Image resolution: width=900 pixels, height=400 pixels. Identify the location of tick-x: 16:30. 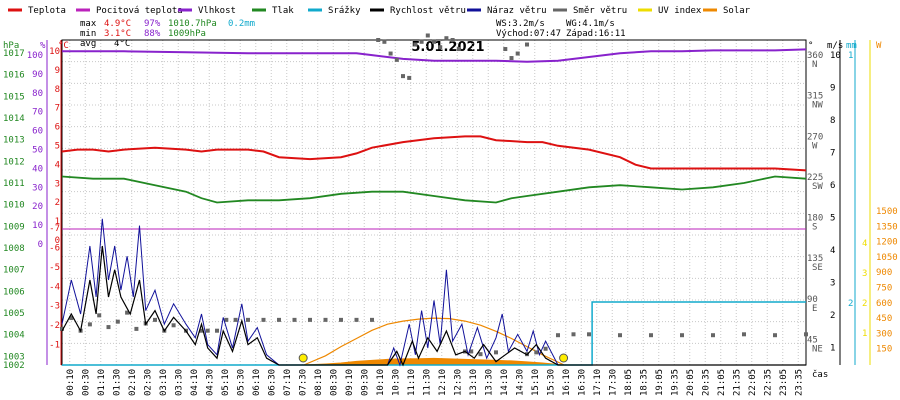
(582, 382).